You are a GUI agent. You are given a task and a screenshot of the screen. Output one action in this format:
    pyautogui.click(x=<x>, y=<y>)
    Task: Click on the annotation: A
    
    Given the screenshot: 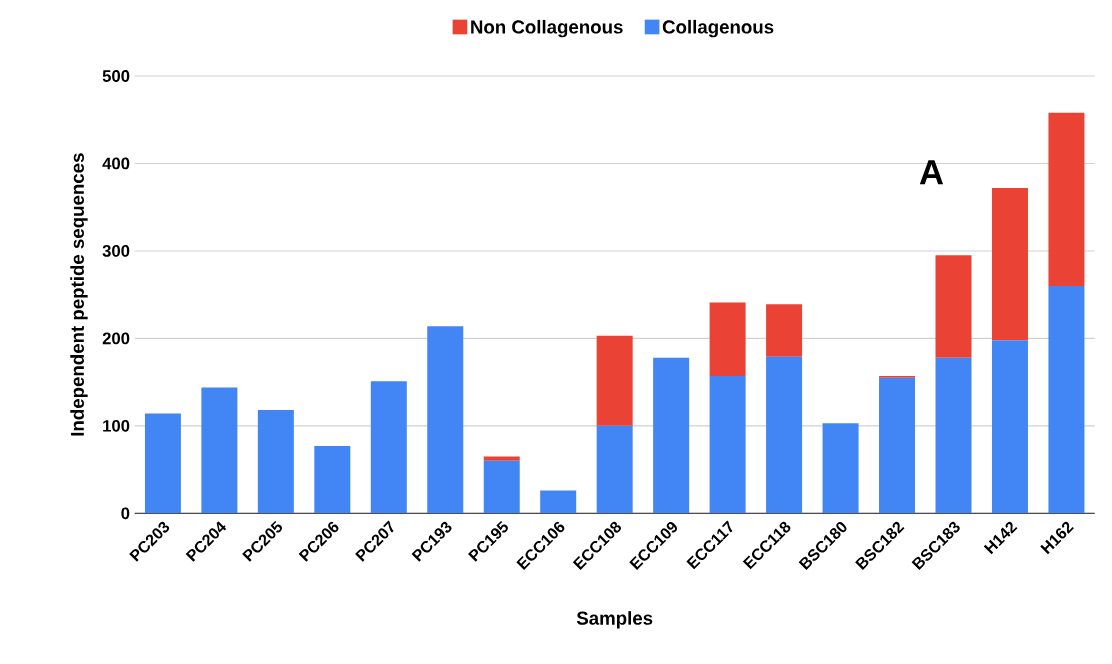 What is the action you would take?
    pyautogui.click(x=931, y=172)
    